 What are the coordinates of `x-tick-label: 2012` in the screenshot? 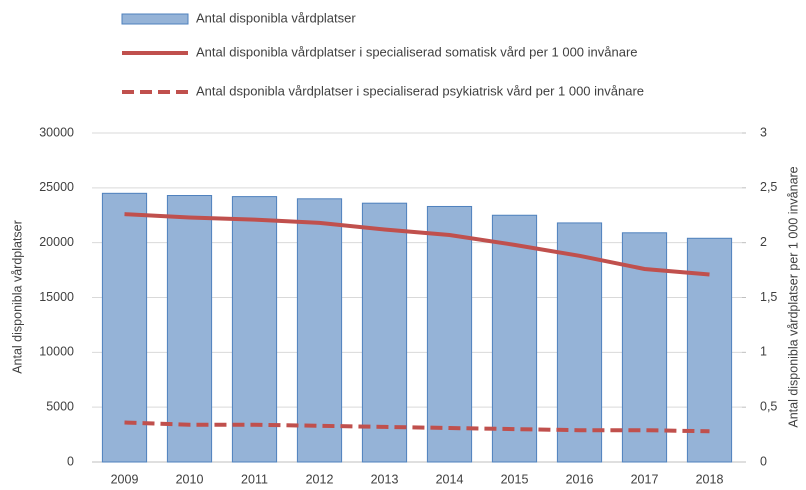 It's located at (320, 479).